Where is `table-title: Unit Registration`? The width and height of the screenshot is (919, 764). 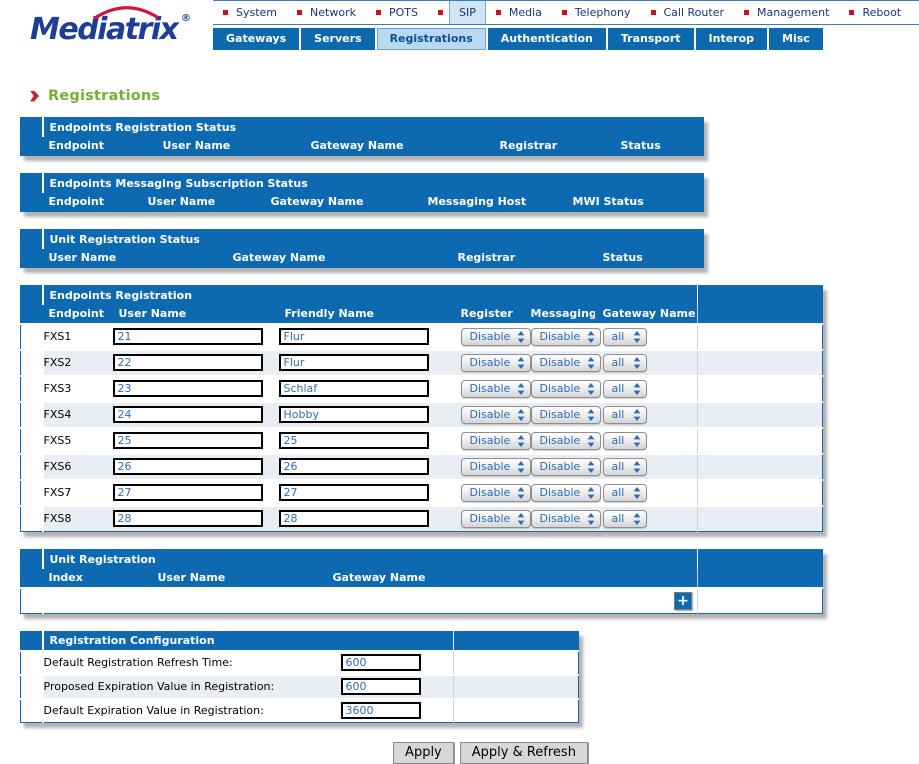
table-title: Unit Registration is located at coordinates (370, 559).